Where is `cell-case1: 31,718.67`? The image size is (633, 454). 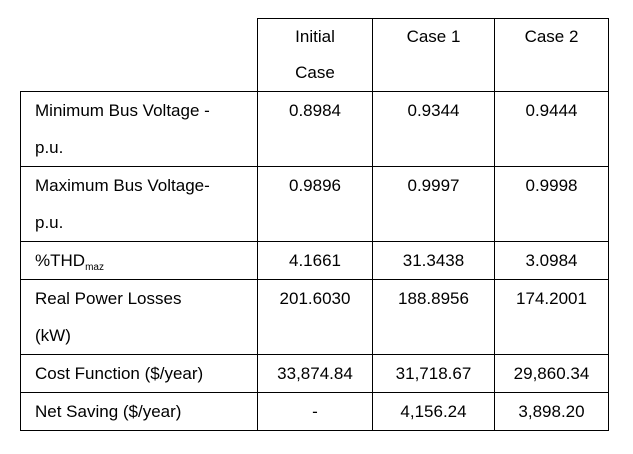
cell-case1: 31,718.67 is located at coordinates (433, 373).